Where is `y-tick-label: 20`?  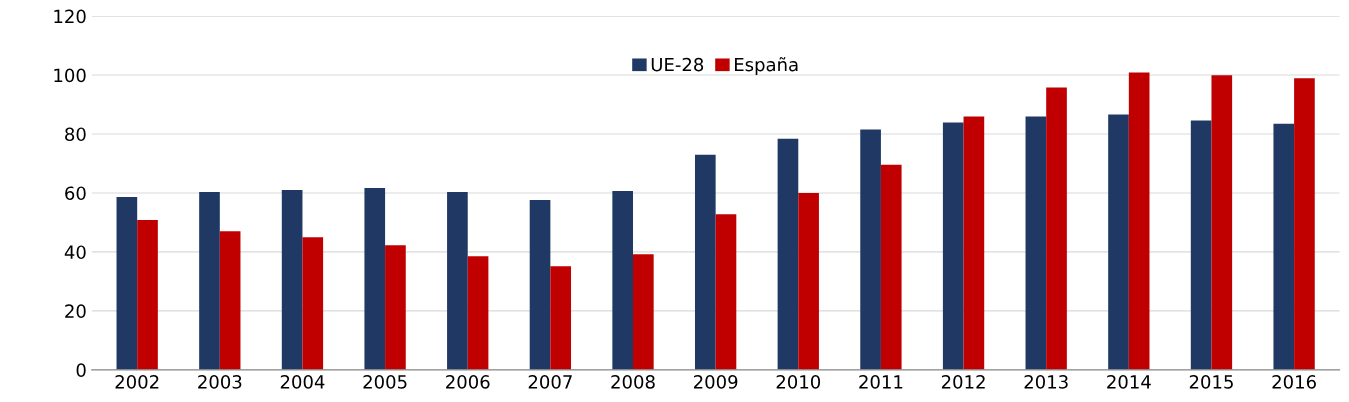 y-tick-label: 20 is located at coordinates (75, 311).